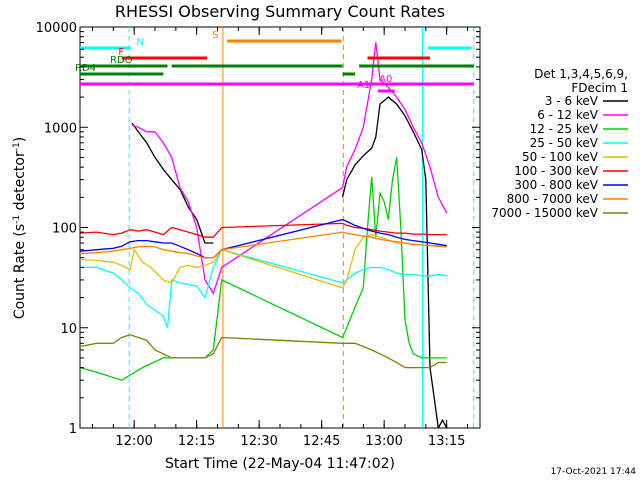 This screenshot has width=640, height=480. I want to click on y-tick-label-1: 10, so click(68, 329).